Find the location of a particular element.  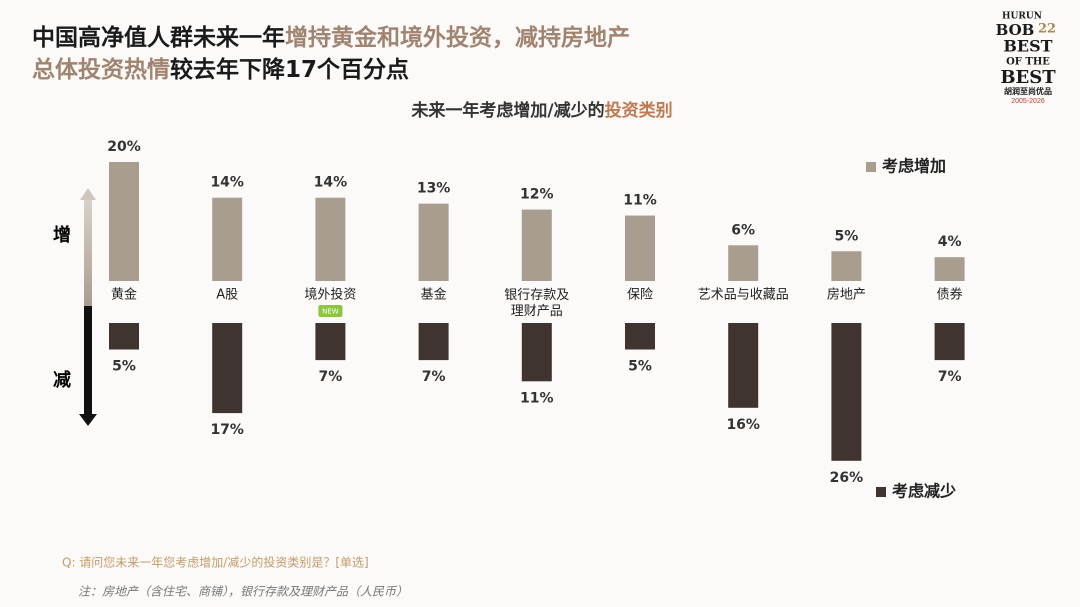

title-segment: 未来一年考虑增加/减少的 is located at coordinates (507, 110).